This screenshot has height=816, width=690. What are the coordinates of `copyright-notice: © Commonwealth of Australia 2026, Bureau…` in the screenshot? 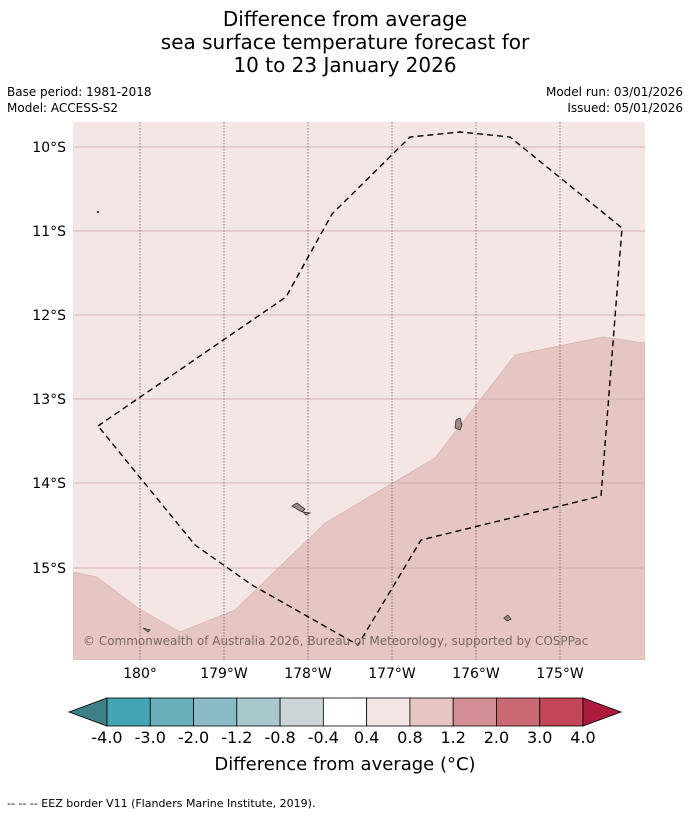 It's located at (335, 641).